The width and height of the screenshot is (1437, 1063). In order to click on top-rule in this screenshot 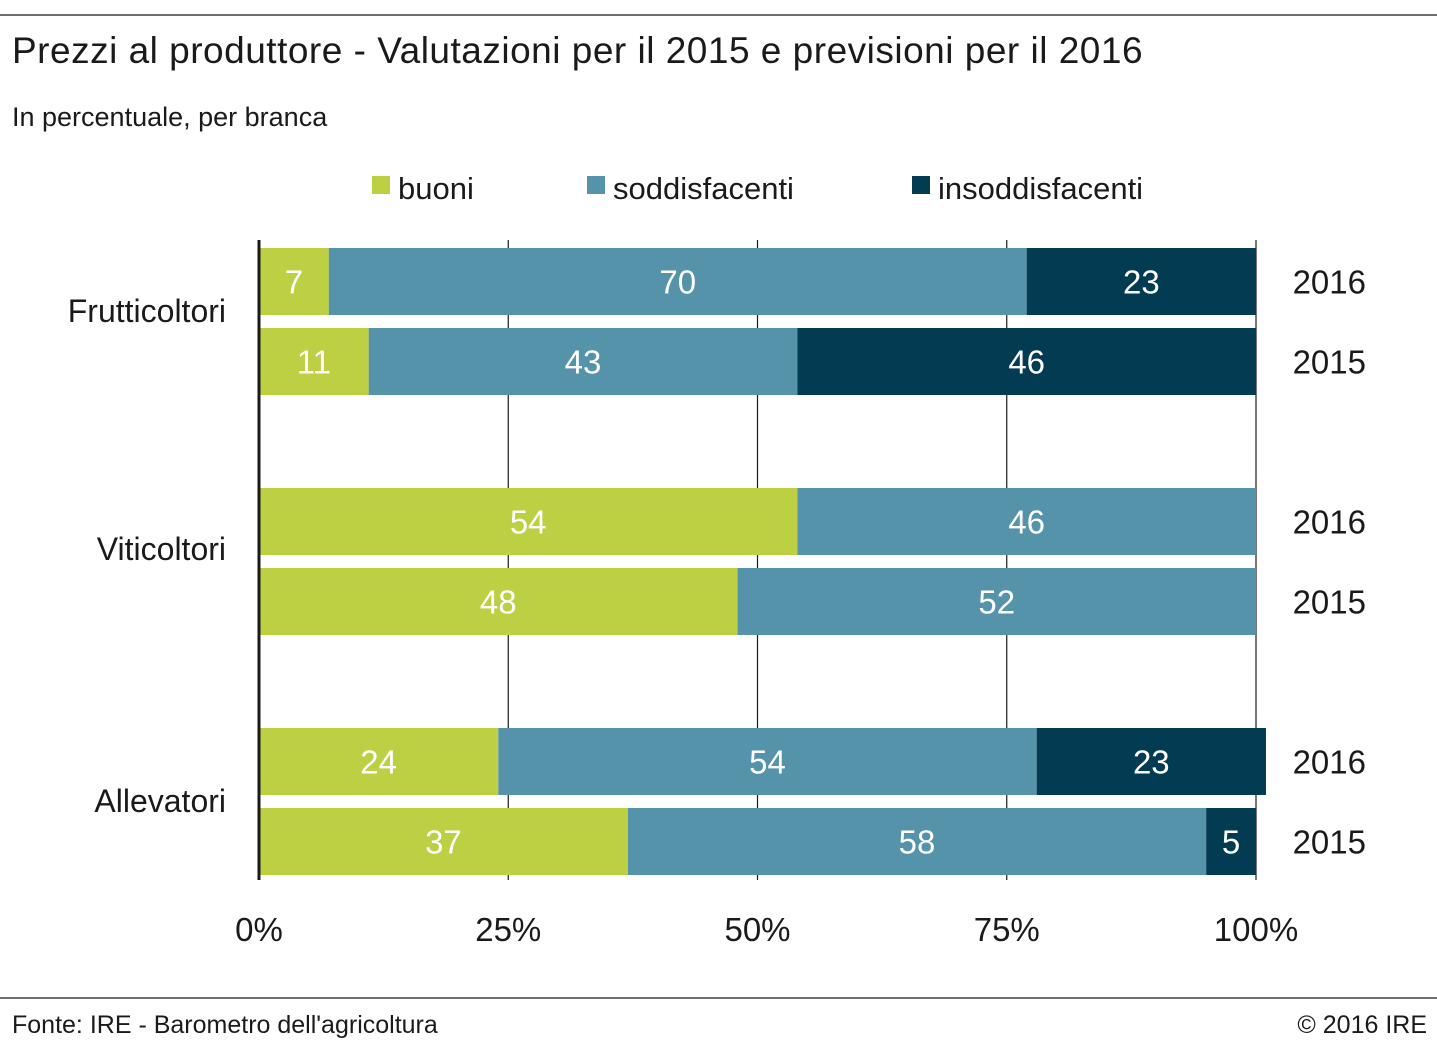, I will do `click(718, 15)`.